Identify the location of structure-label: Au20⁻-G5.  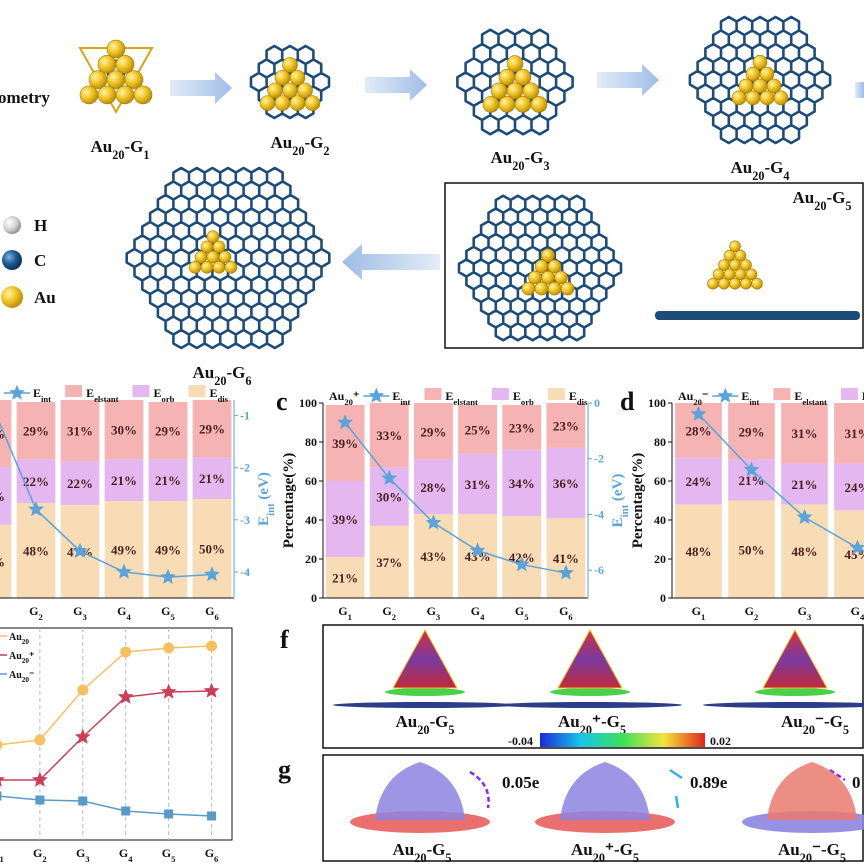
(812, 852).